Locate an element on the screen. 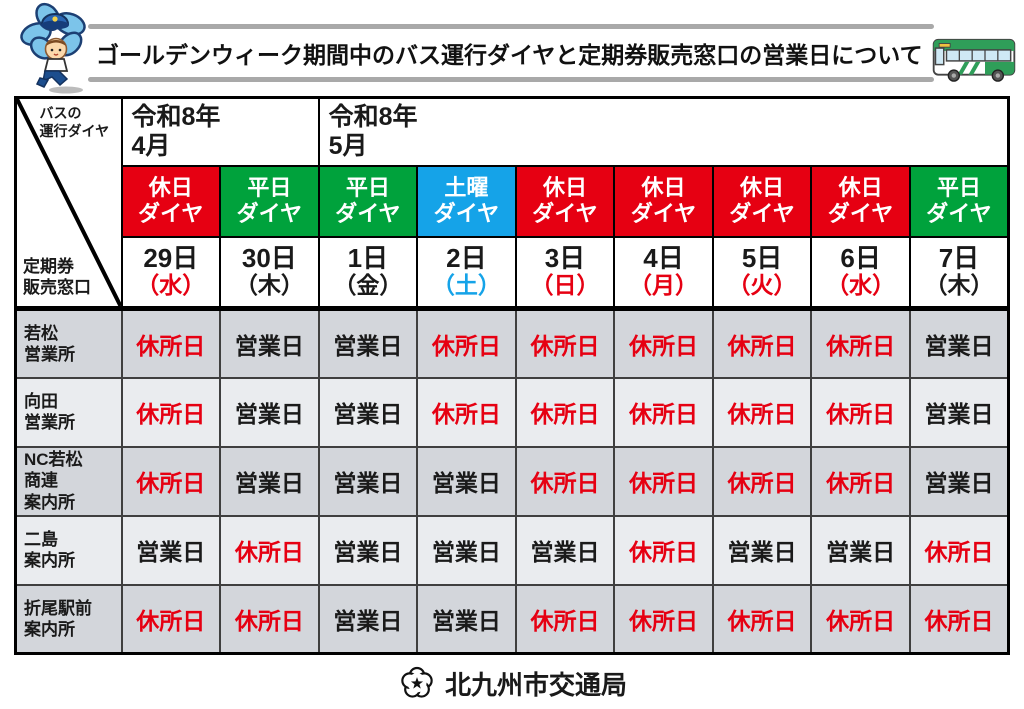  corner-label-window: 定期券 販売窓口 is located at coordinates (57, 276).